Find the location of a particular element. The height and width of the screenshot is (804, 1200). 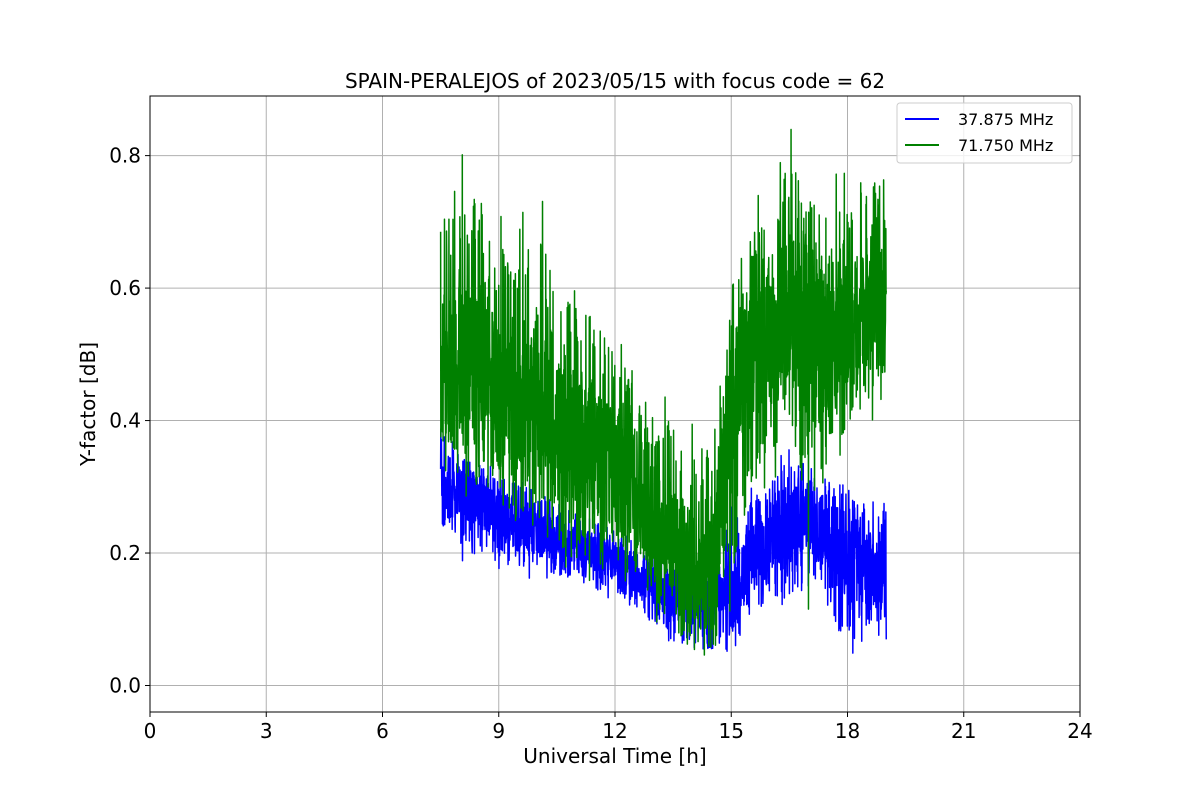

x-tick-label: 21 is located at coordinates (963, 731).